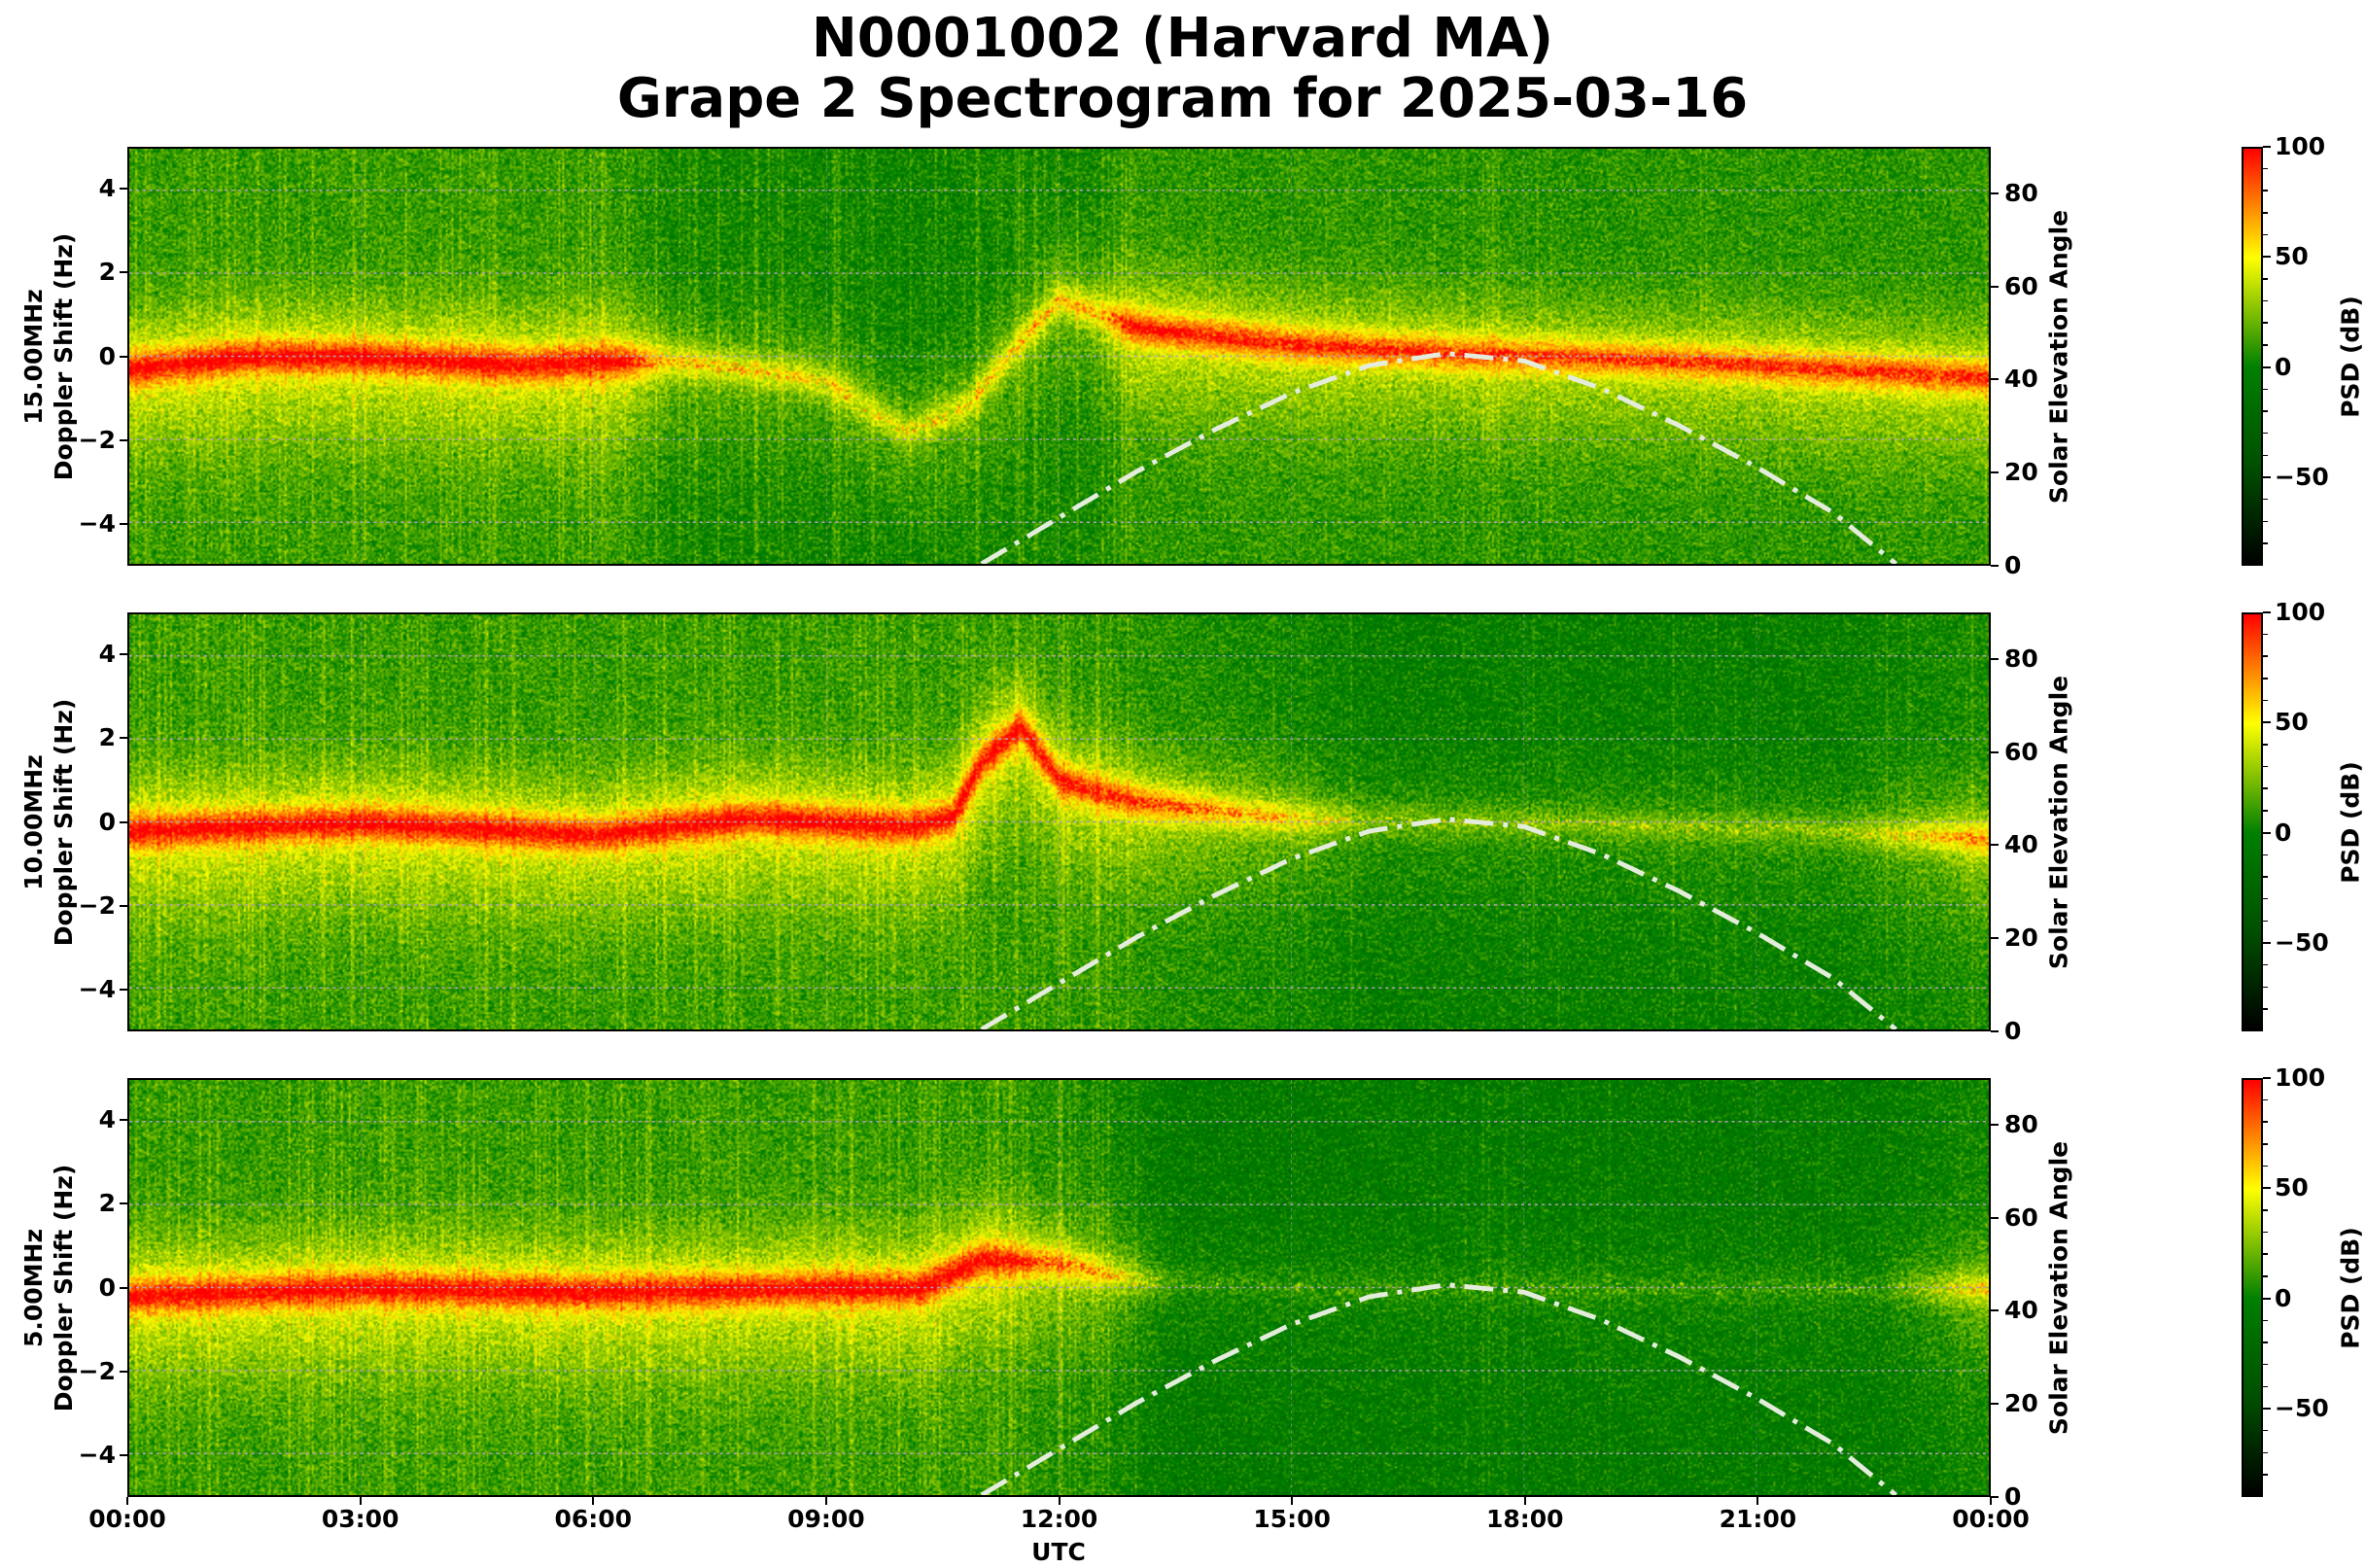 This screenshot has width=2365, height=1568. Describe the element at coordinates (1059, 1519) in the screenshot. I see `x-tick-label: 12:00` at that location.